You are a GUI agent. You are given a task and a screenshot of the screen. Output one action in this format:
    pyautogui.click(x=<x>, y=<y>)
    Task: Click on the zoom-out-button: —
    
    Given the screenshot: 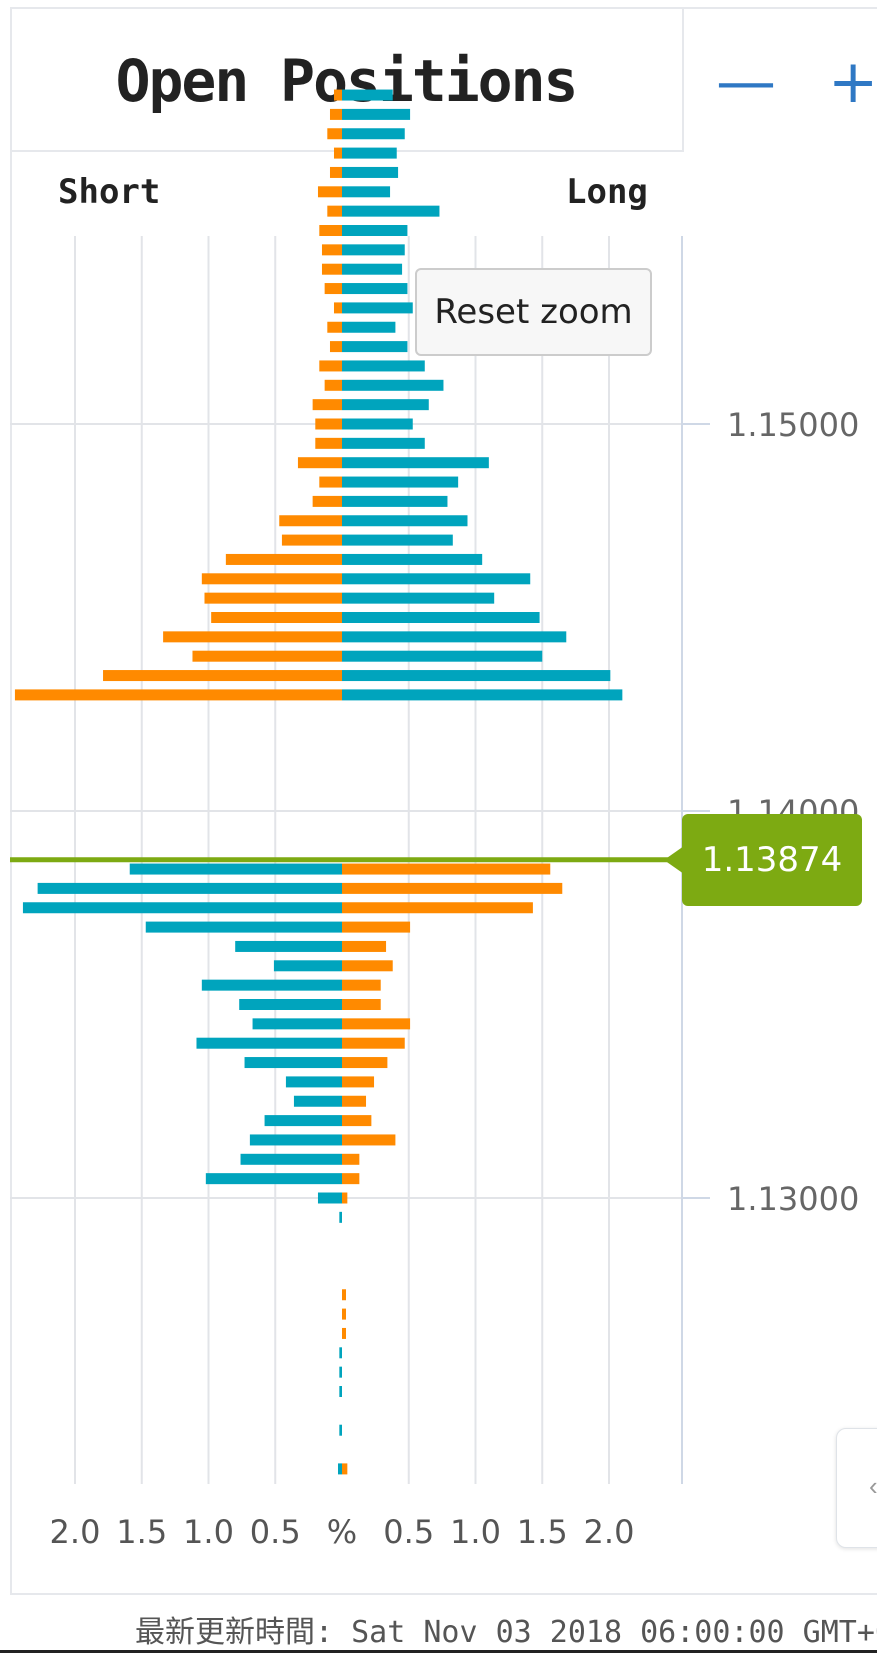 What is the action you would take?
    pyautogui.click(x=746, y=82)
    